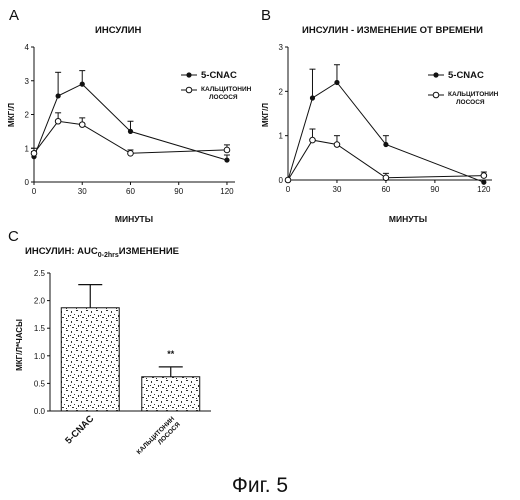 This screenshot has height=500, width=520. What do you see at coordinates (19, 345) in the screenshot?
I see `panel-c-y-axis-label: МКГ/Л*ЧАСЫ` at bounding box center [19, 345].